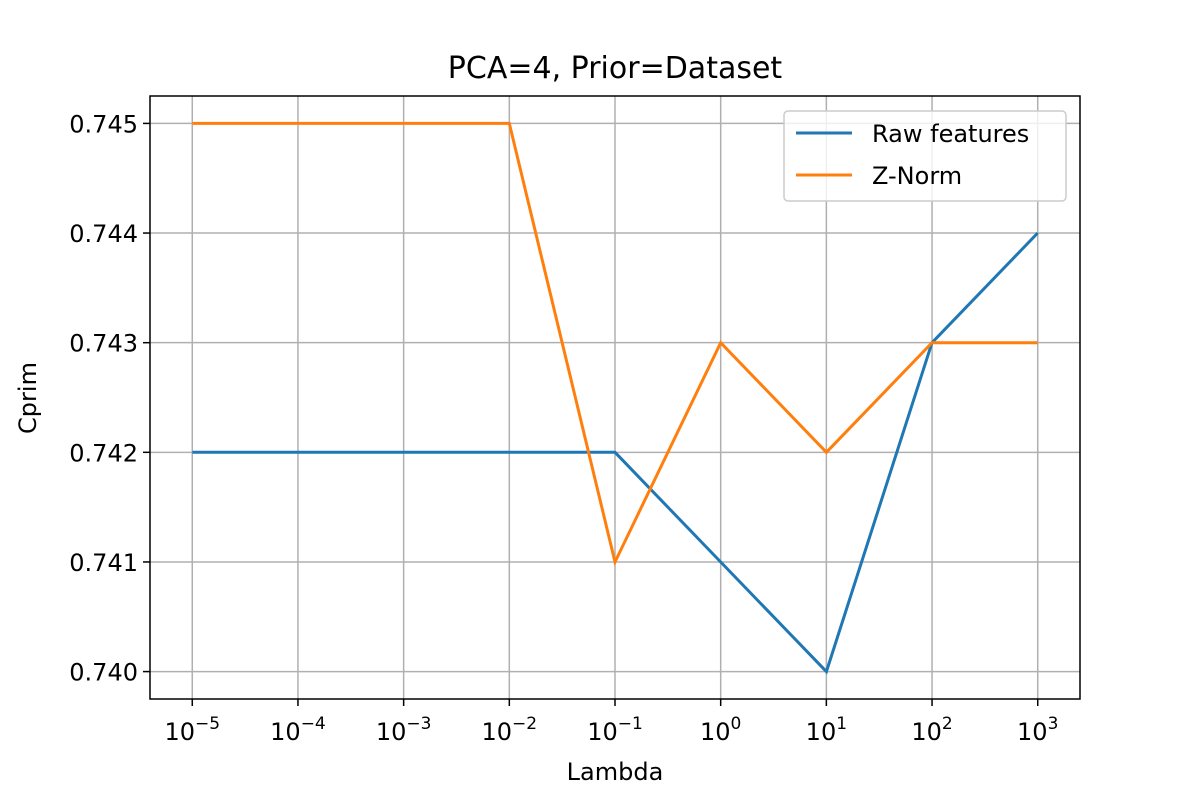 Image resolution: width=1200 pixels, height=800 pixels. I want to click on legend-label-z-norm: Z-Norm, so click(917, 176).